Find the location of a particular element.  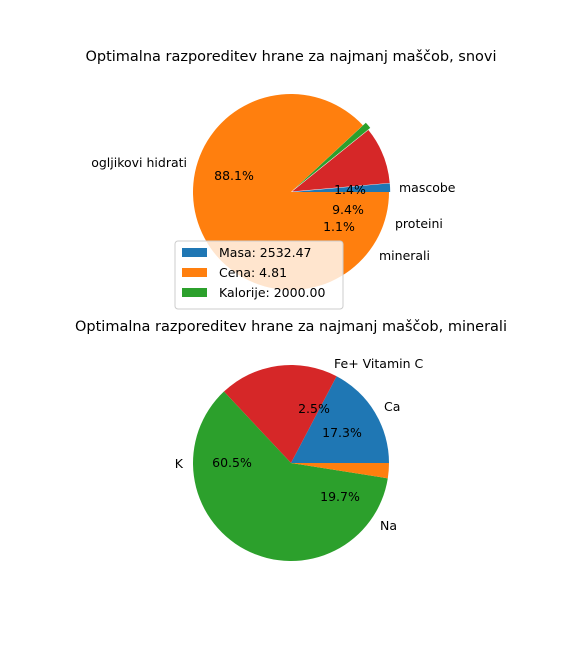

slice-label: minerali is located at coordinates (404, 255).